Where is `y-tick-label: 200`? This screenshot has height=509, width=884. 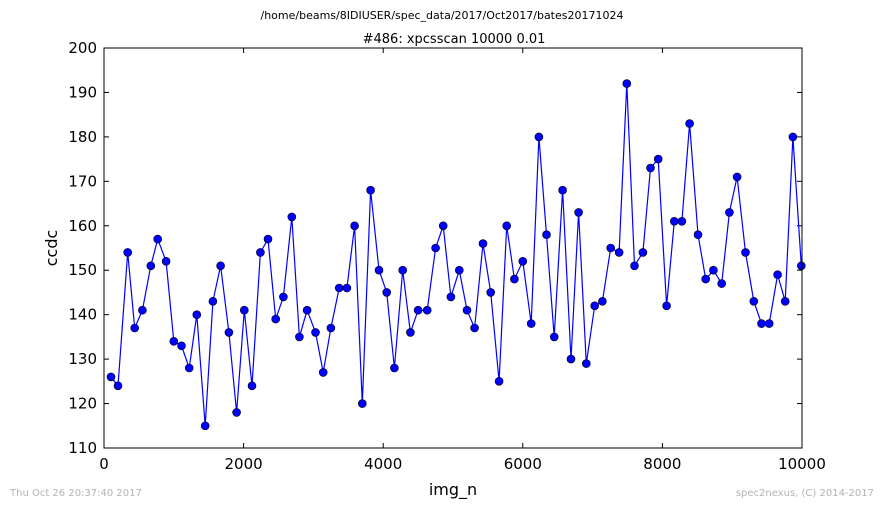
y-tick-label: 200 is located at coordinates (82, 48).